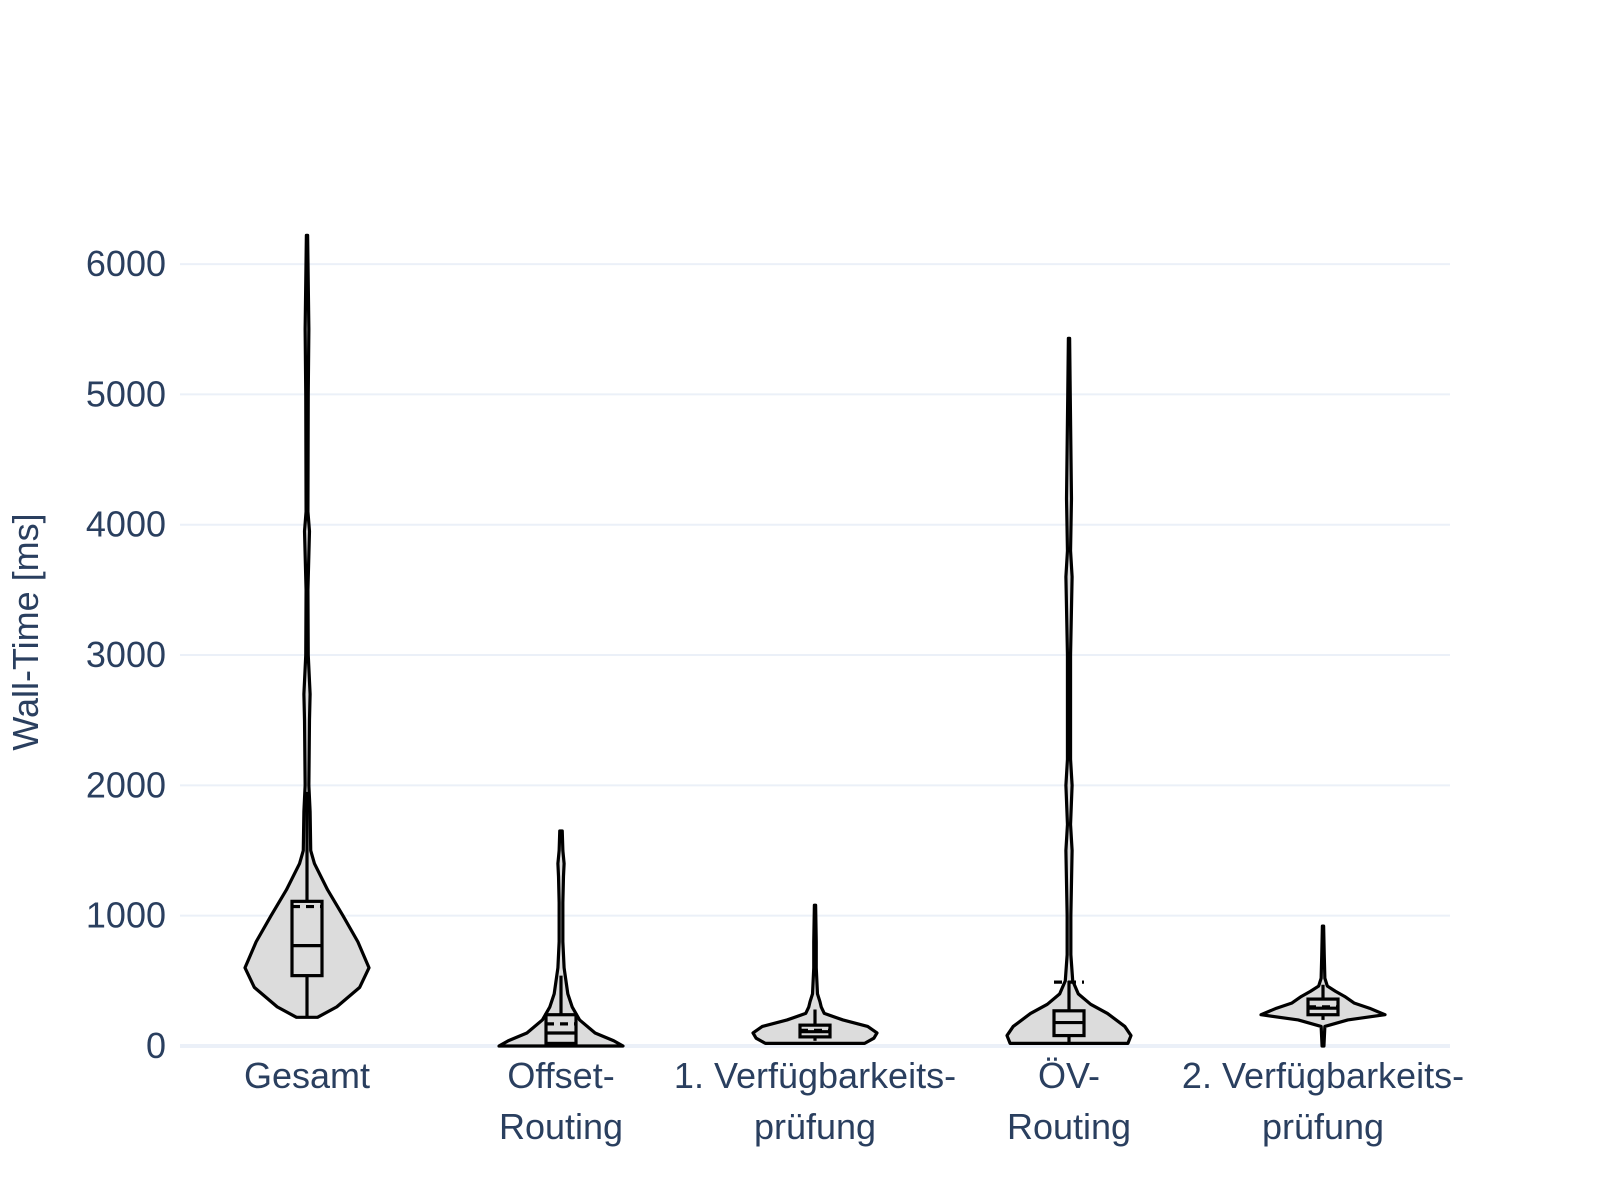 Image resolution: width=1600 pixels, height=1200 pixels. Describe the element at coordinates (156, 1045) in the screenshot. I see `y-tick-label-0: 0` at that location.